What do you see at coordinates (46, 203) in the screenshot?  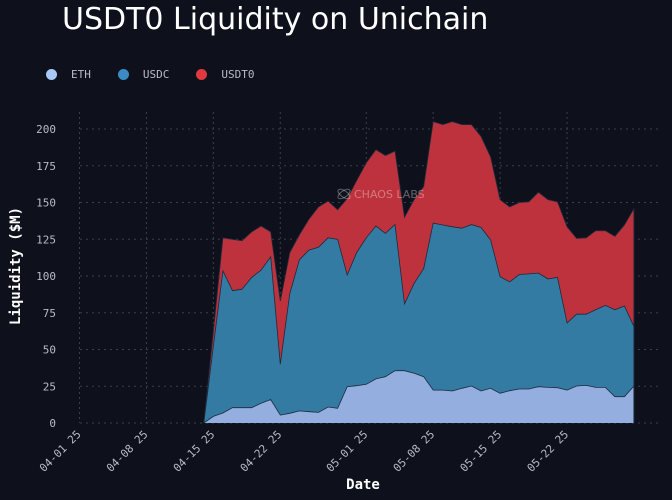 I see `y-tick-label: 150` at bounding box center [46, 203].